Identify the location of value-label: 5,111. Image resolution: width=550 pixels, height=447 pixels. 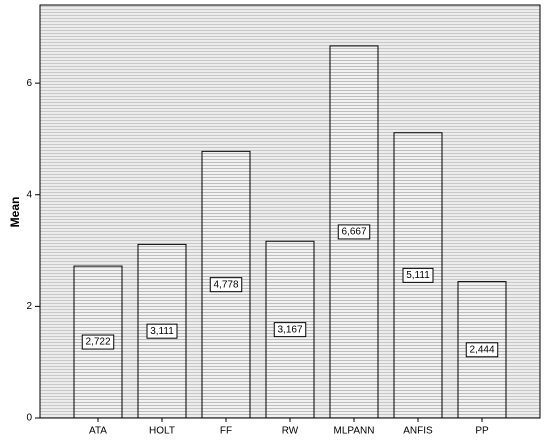
(418, 275).